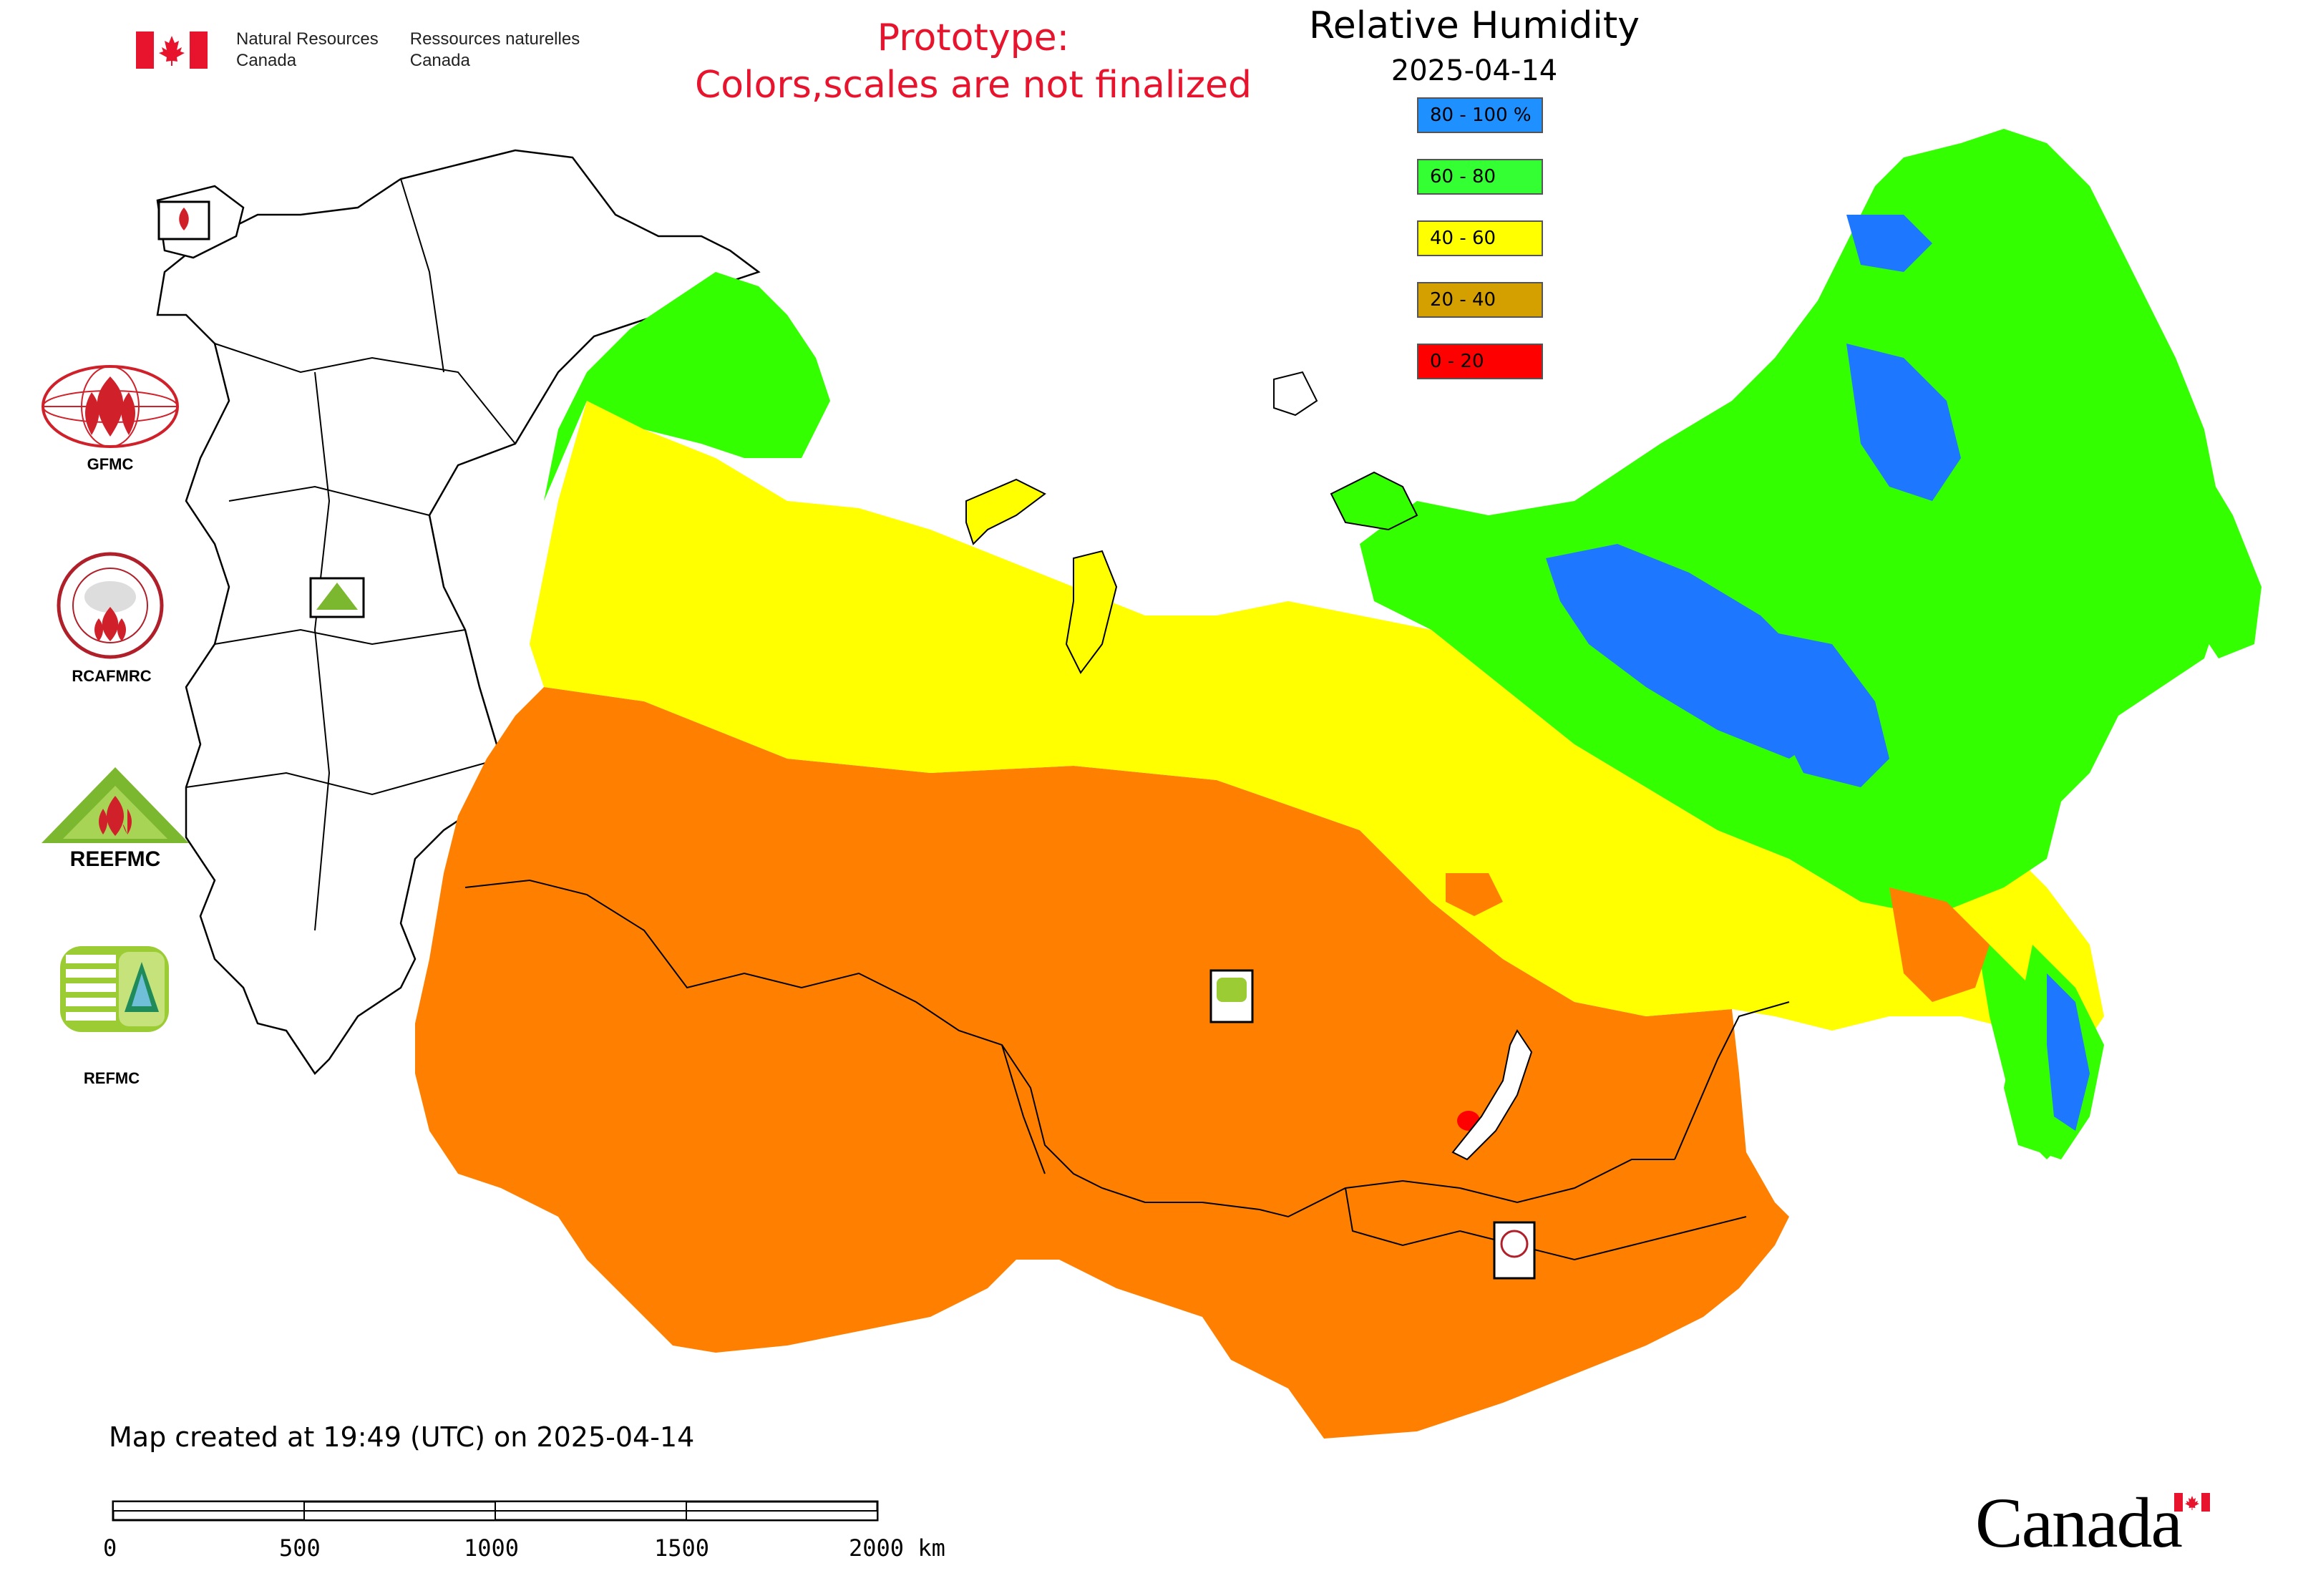  What do you see at coordinates (1474, 26) in the screenshot?
I see `legend-title: Relative Humidity` at bounding box center [1474, 26].